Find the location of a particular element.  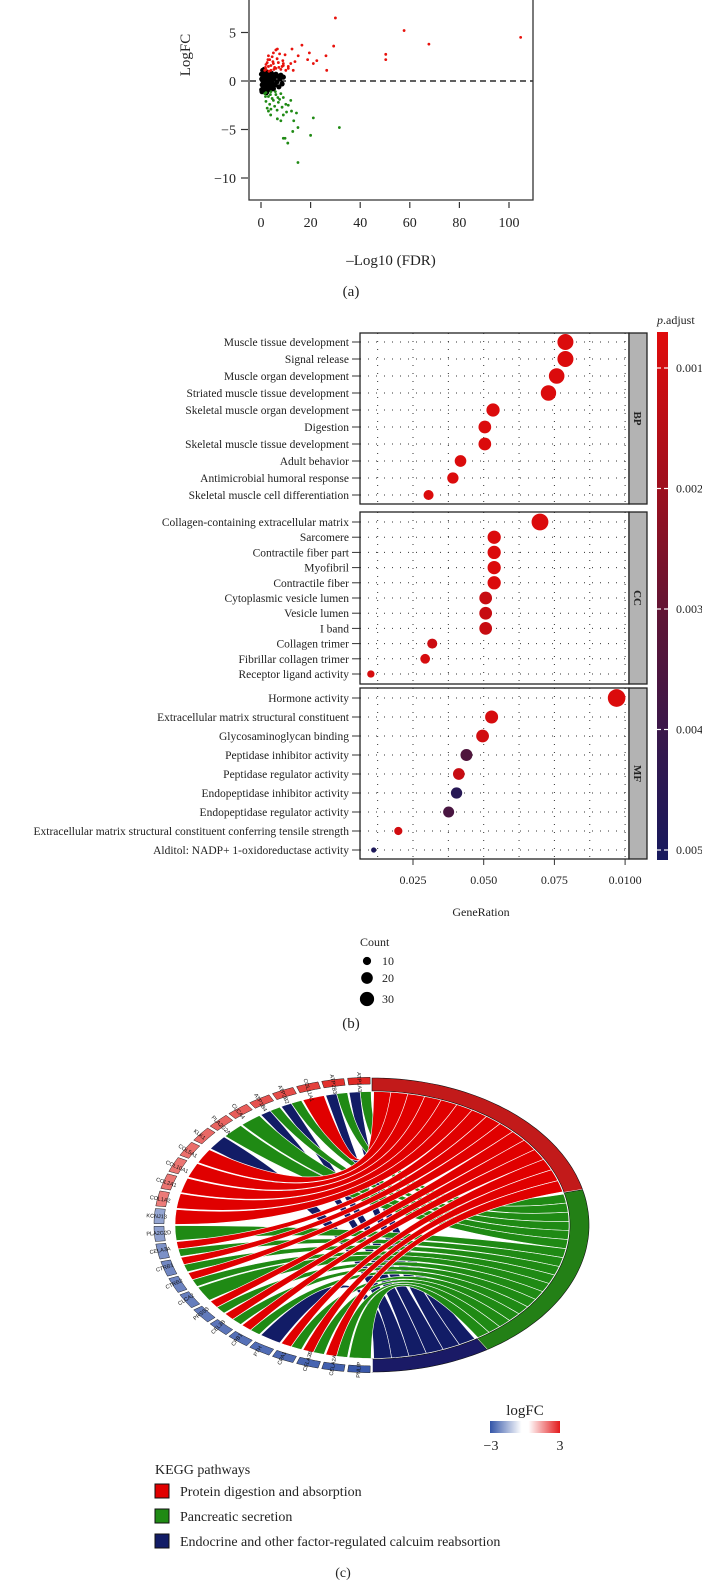

term-label: Adult behavior is located at coordinates (314, 462).